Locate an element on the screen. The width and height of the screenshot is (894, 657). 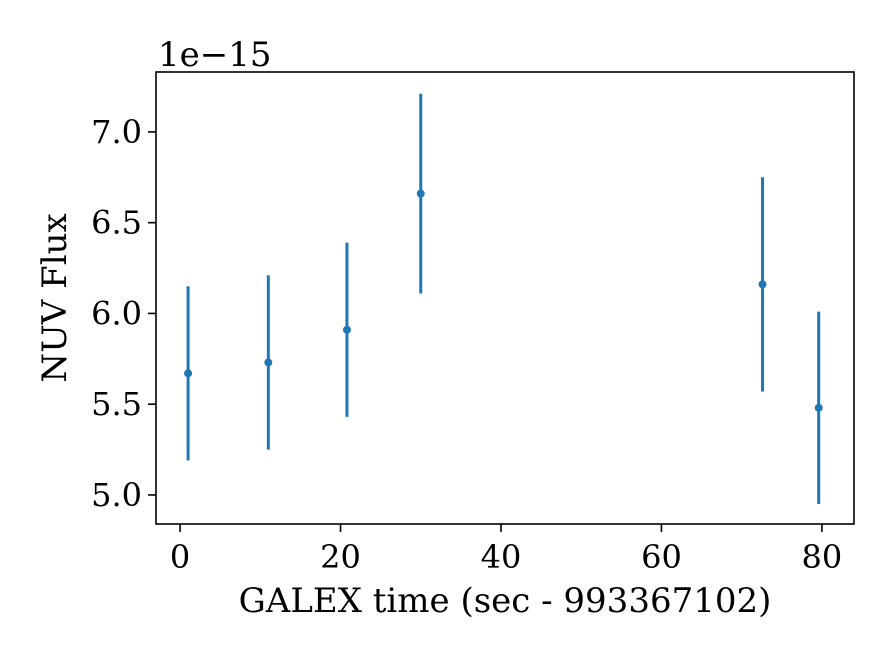
x-axis-label: GALEX time (sec - 993367102) is located at coordinates (505, 601).